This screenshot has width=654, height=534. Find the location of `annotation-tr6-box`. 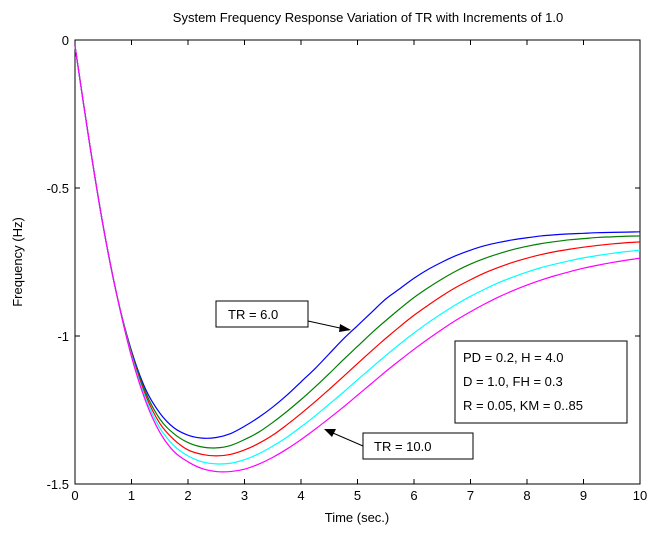

annotation-tr6-box is located at coordinates (262, 314).